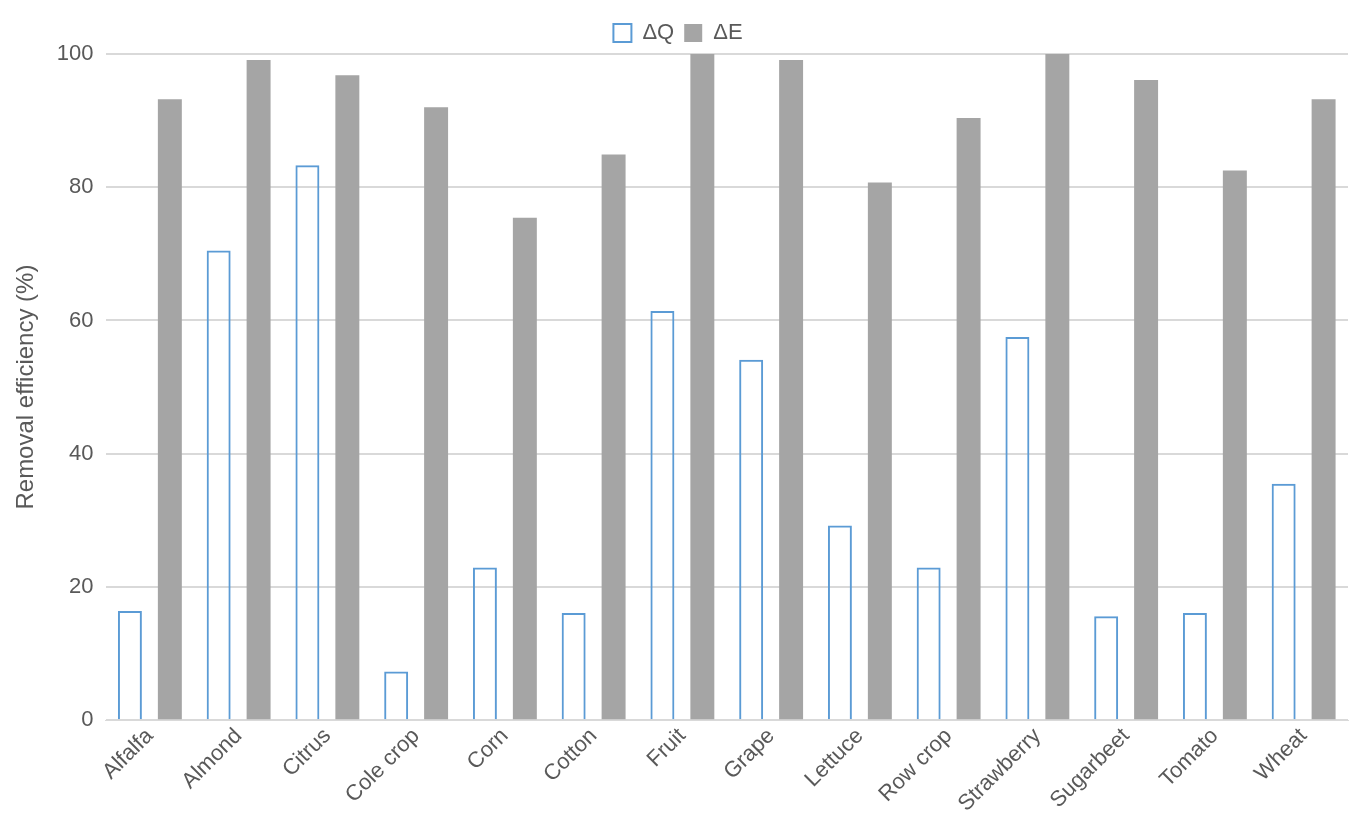 The image size is (1369, 831). Describe the element at coordinates (81, 452) in the screenshot. I see `y-tick-label: 40` at that location.